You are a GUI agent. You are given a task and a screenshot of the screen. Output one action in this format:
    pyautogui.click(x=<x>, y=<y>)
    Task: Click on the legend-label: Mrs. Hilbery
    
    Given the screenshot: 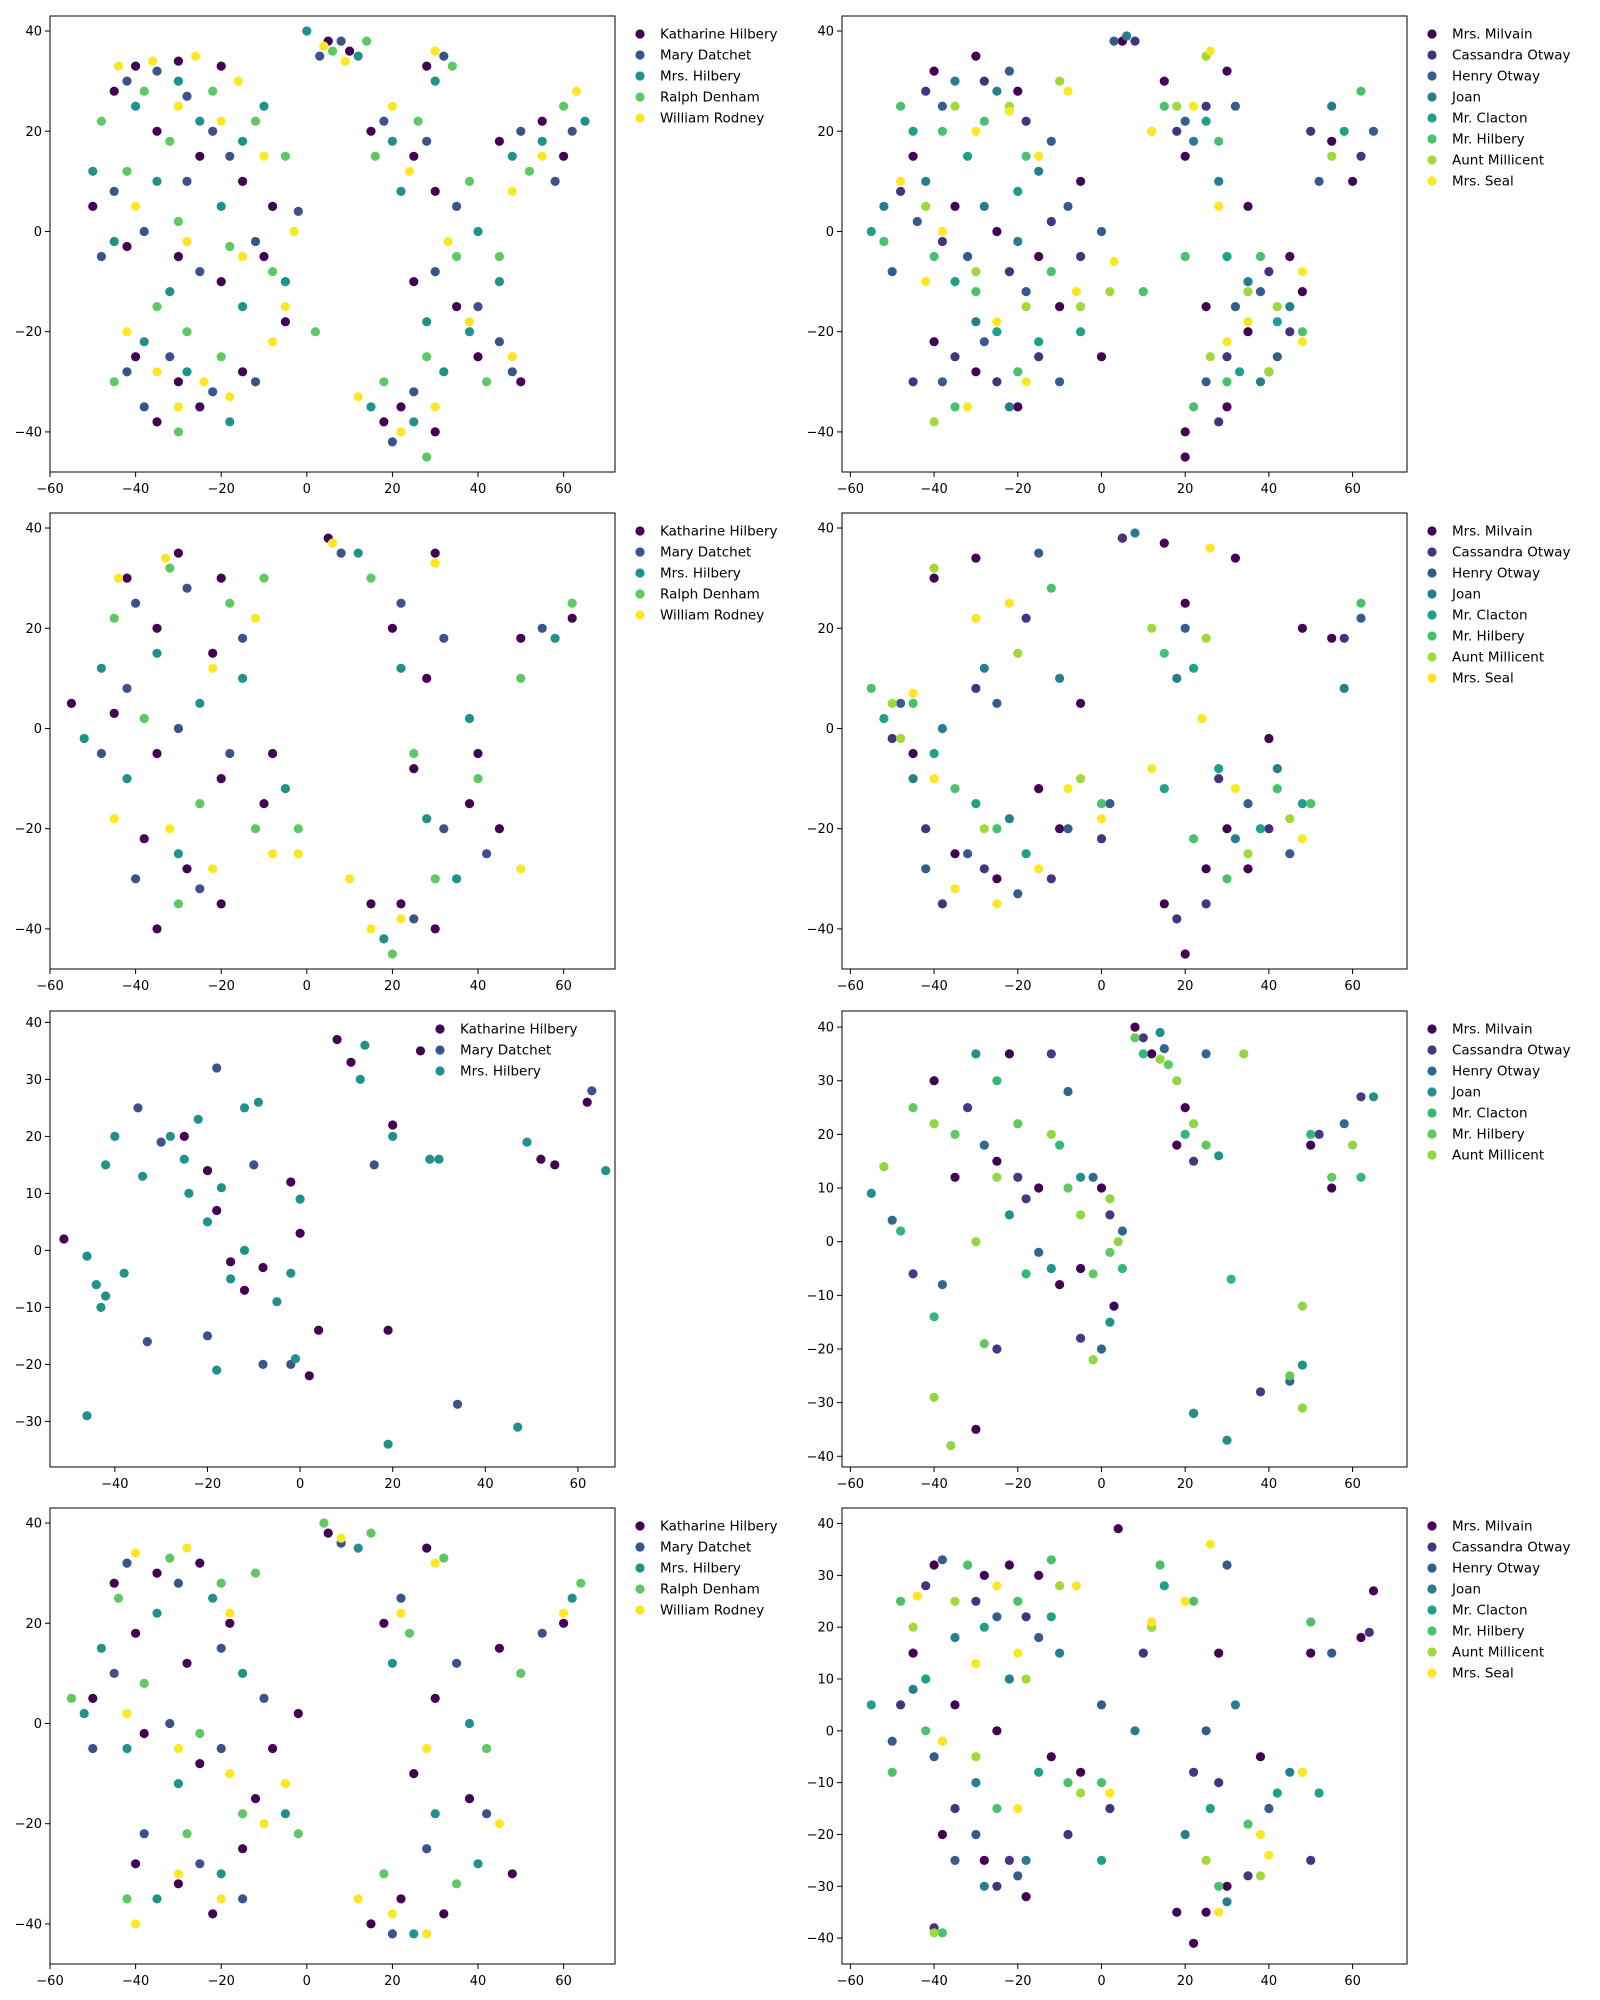 What is the action you would take?
    pyautogui.click(x=700, y=77)
    